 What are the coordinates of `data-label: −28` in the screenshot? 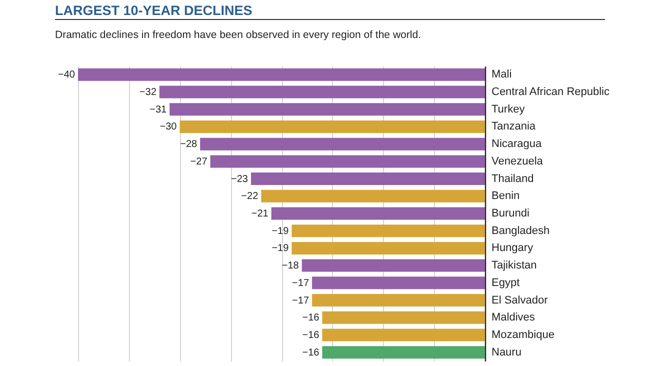 It's located at (189, 144).